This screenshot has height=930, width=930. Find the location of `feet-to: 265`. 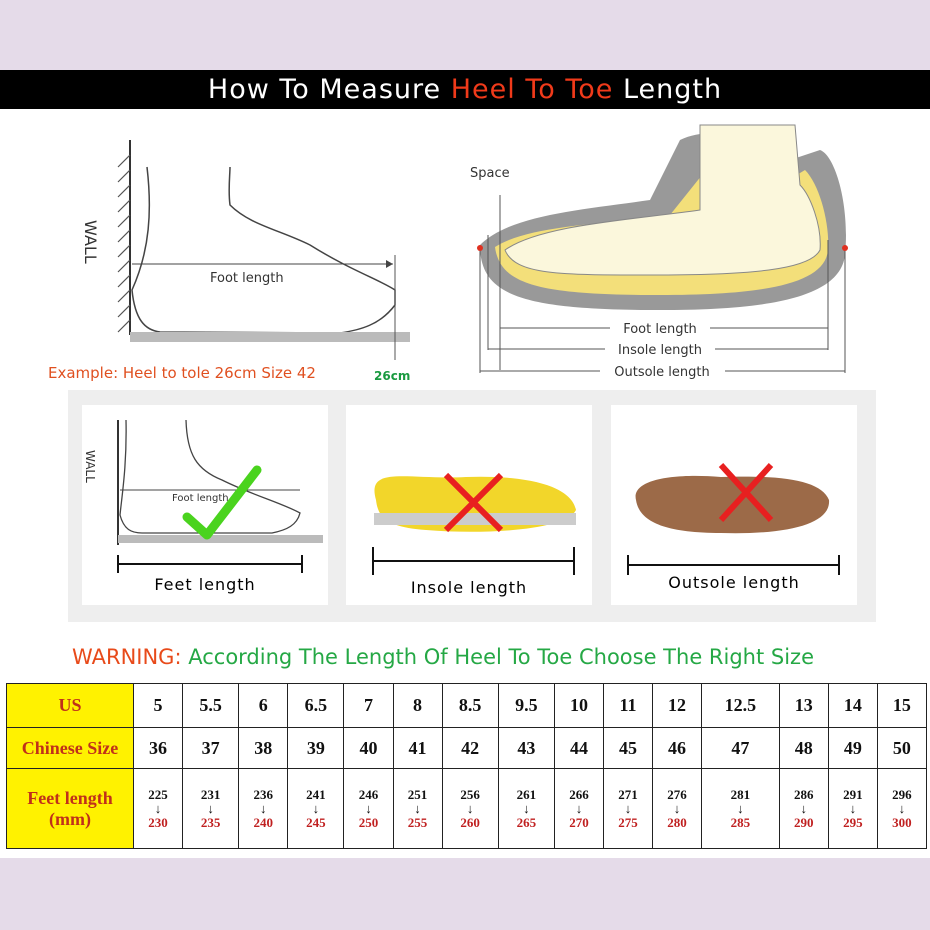

feet-to: 265 is located at coordinates (526, 822).